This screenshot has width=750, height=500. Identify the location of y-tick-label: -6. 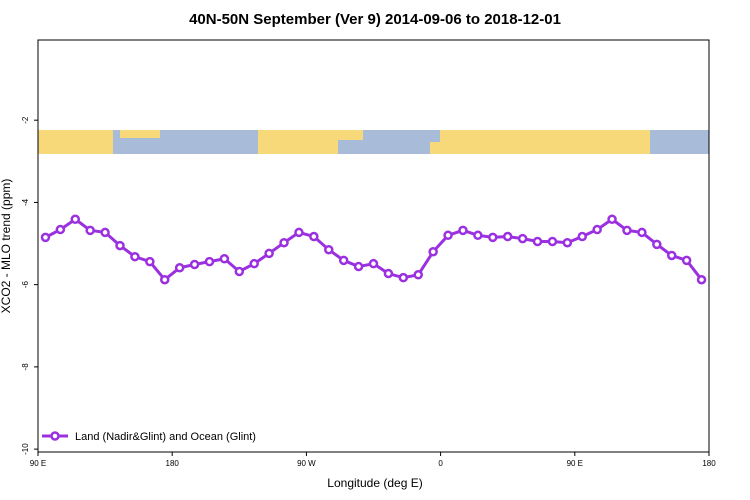
(25, 285).